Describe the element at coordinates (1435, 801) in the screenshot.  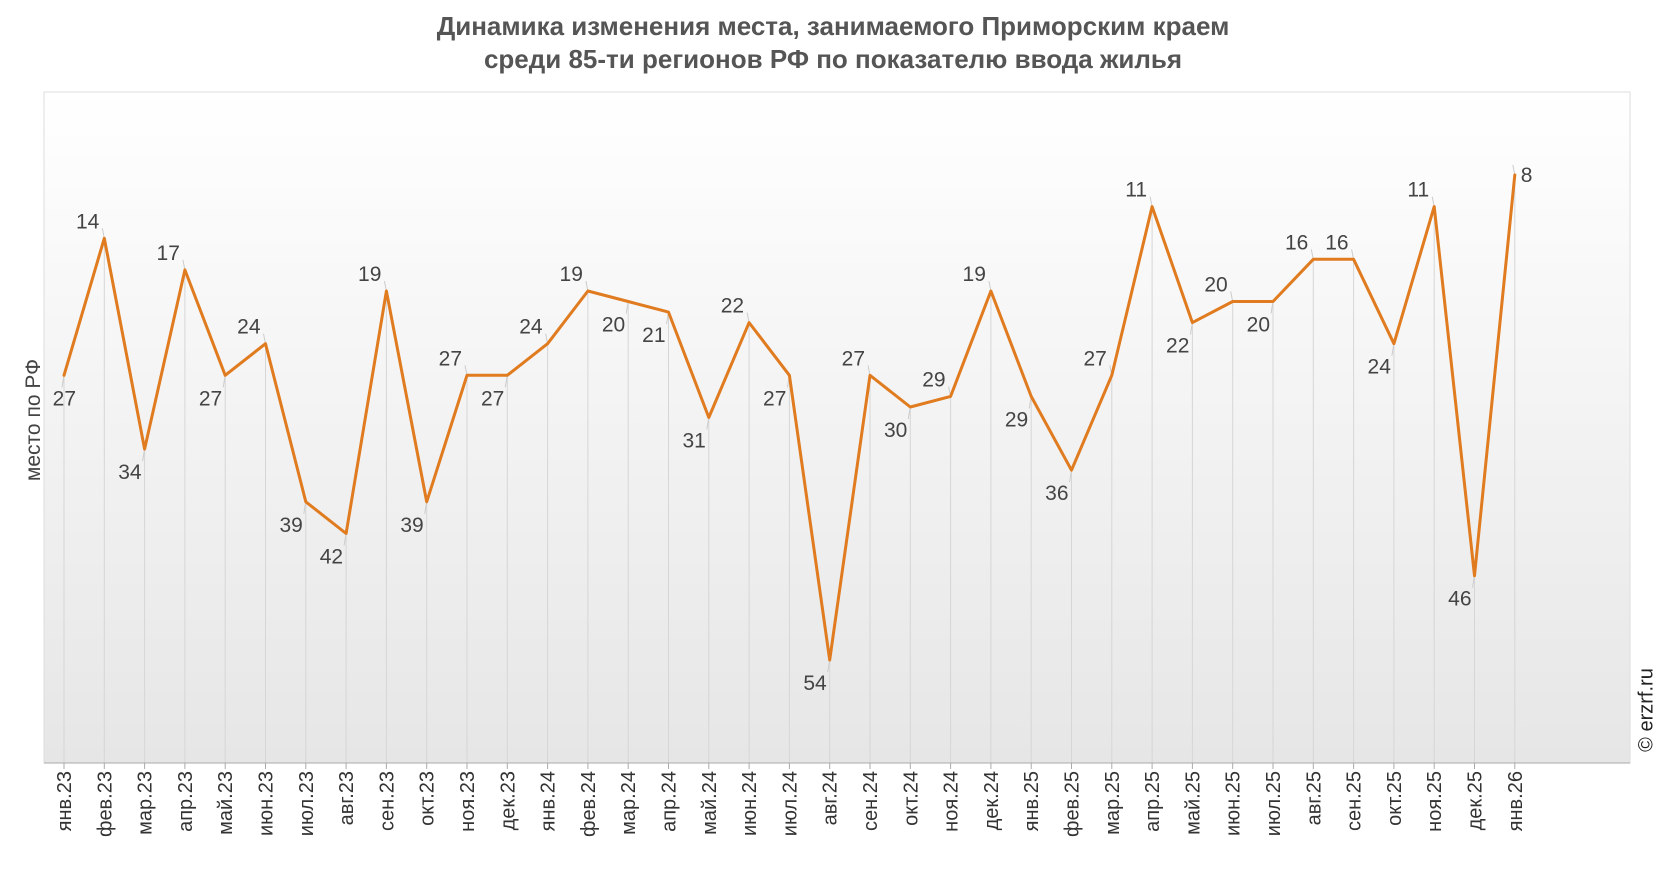
I see `x-tick-label: ноя.25` at that location.